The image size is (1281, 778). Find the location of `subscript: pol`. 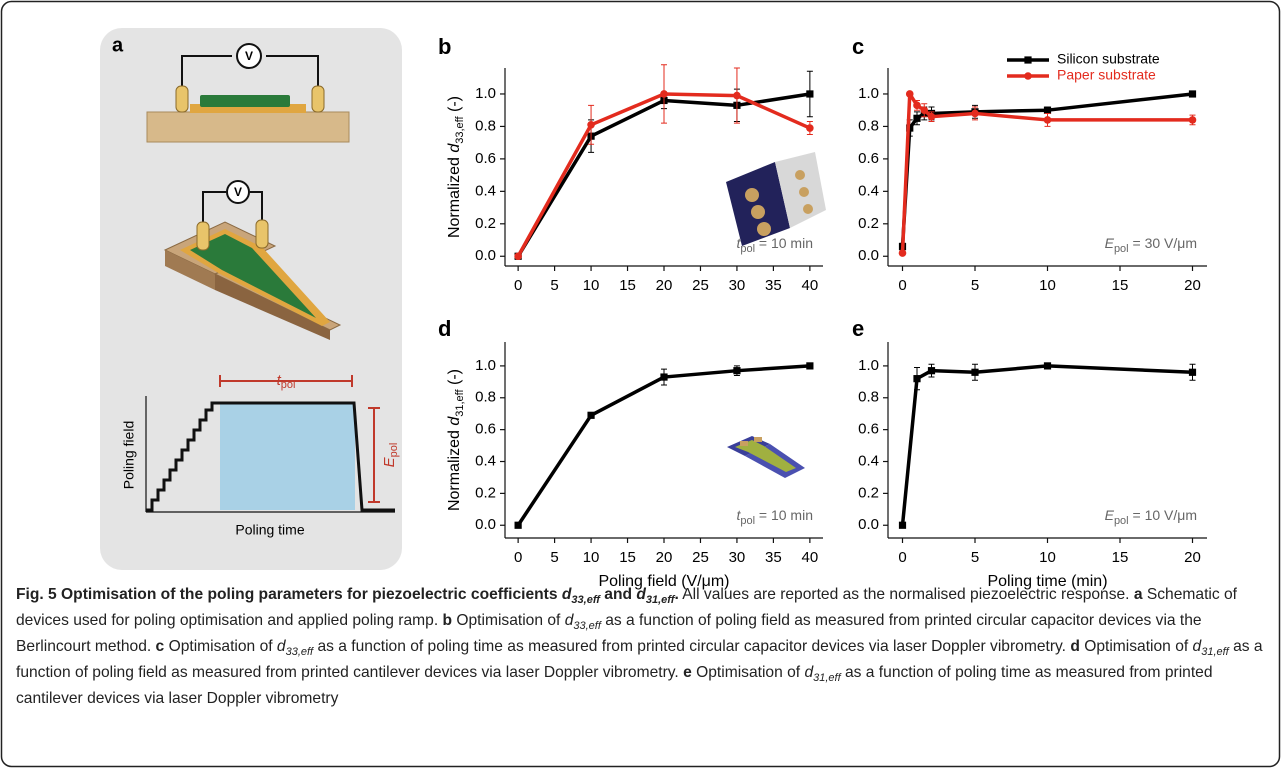

subscript: pol is located at coordinates (1121, 521).